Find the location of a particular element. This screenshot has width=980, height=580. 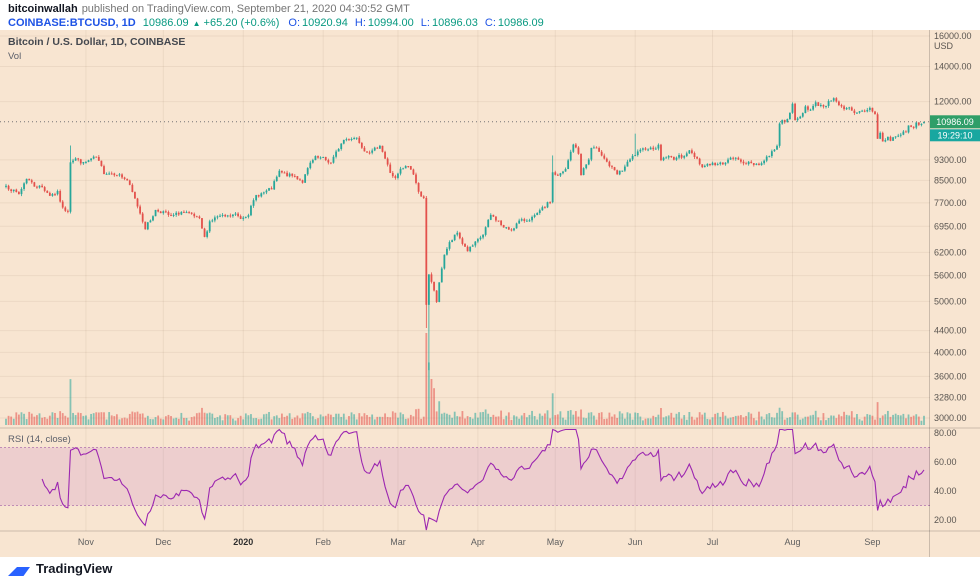

last-price-value: 10986.09 is located at coordinates (165, 23).